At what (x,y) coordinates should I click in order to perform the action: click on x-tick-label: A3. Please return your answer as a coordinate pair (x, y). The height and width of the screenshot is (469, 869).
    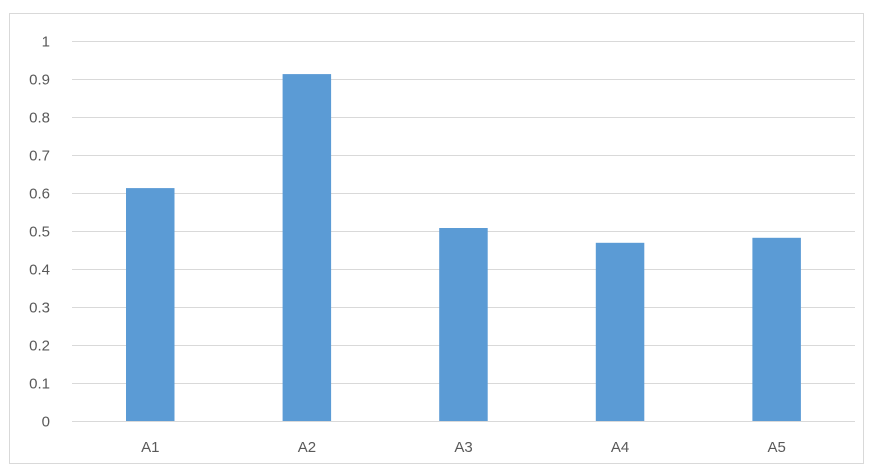
    Looking at the image, I should click on (463, 447).